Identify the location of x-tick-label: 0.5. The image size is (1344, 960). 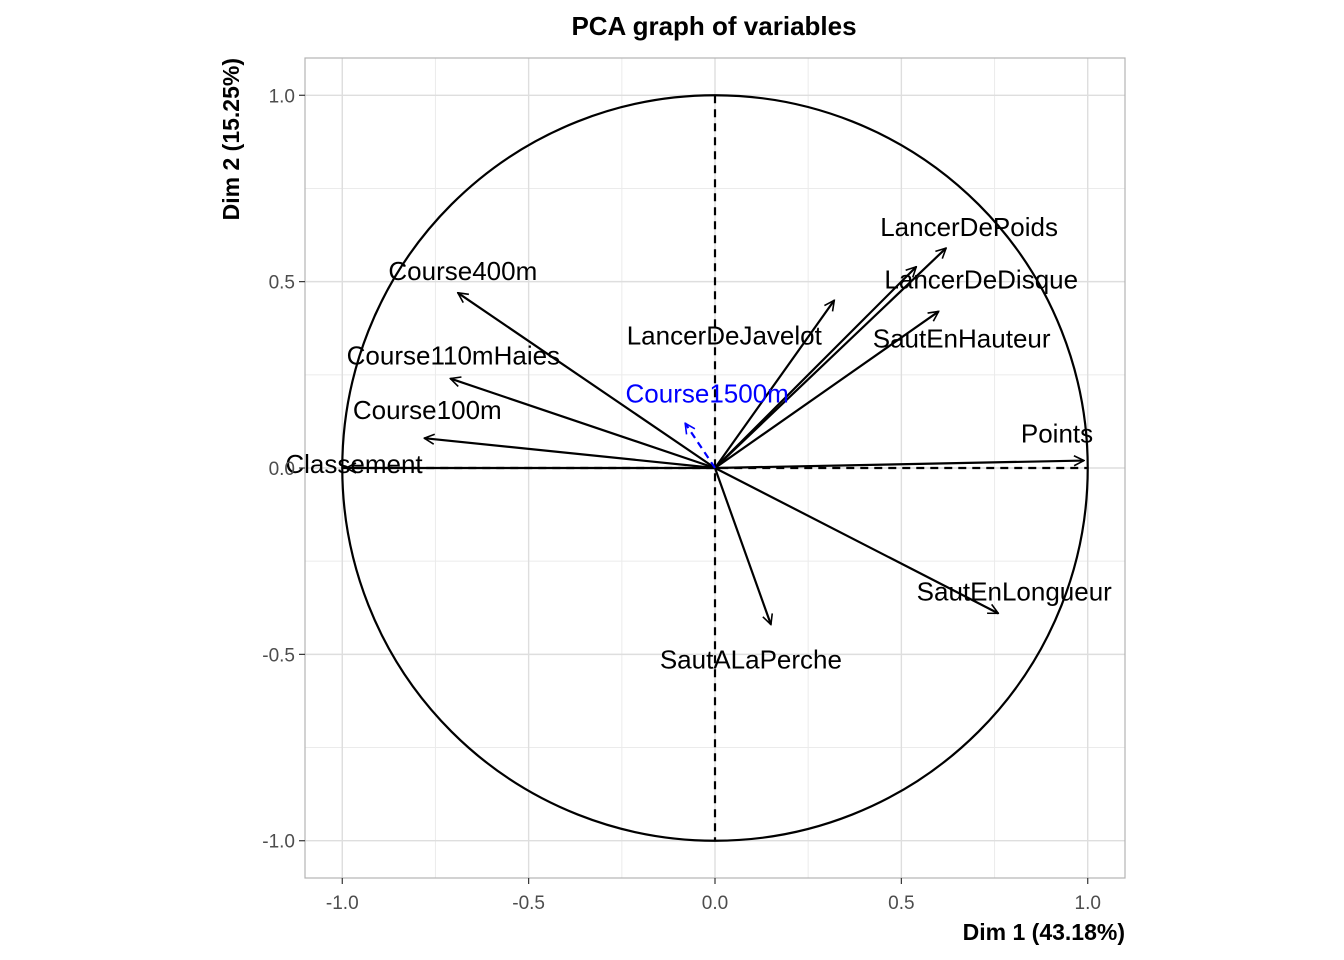
(901, 903).